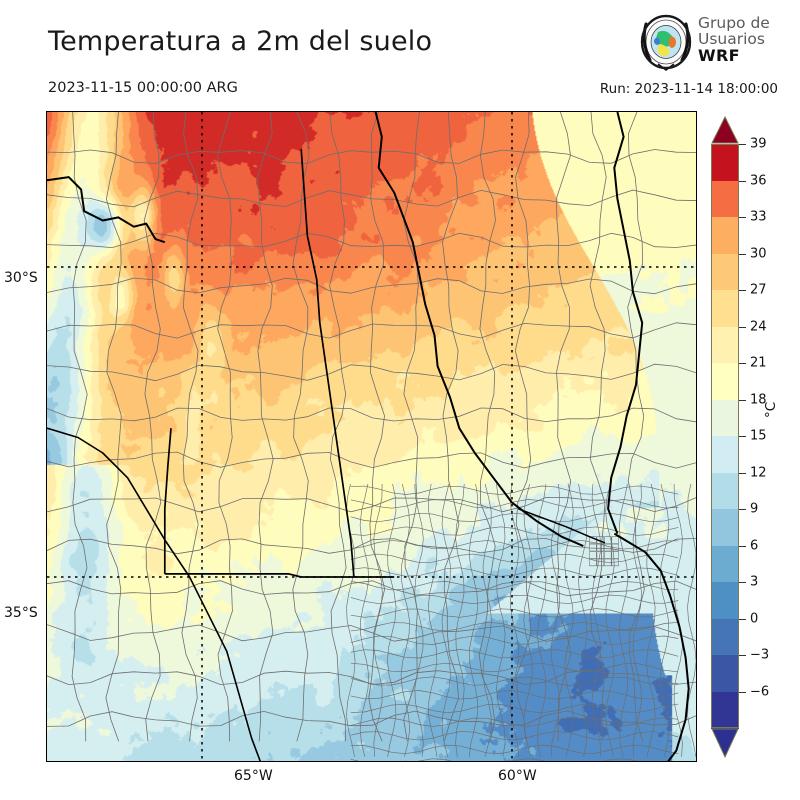 The height and width of the screenshot is (800, 800). Describe the element at coordinates (240, 41) in the screenshot. I see `page-title: Temperatura a 2m del suelo` at that location.